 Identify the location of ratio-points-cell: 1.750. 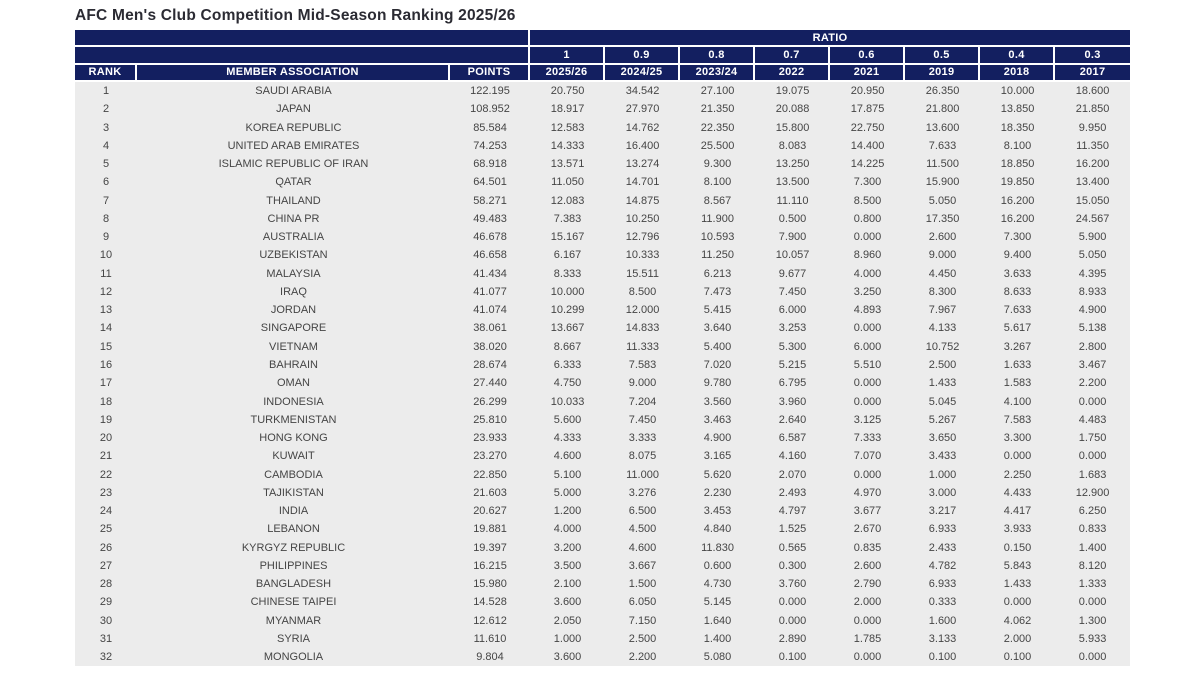
(1093, 438).